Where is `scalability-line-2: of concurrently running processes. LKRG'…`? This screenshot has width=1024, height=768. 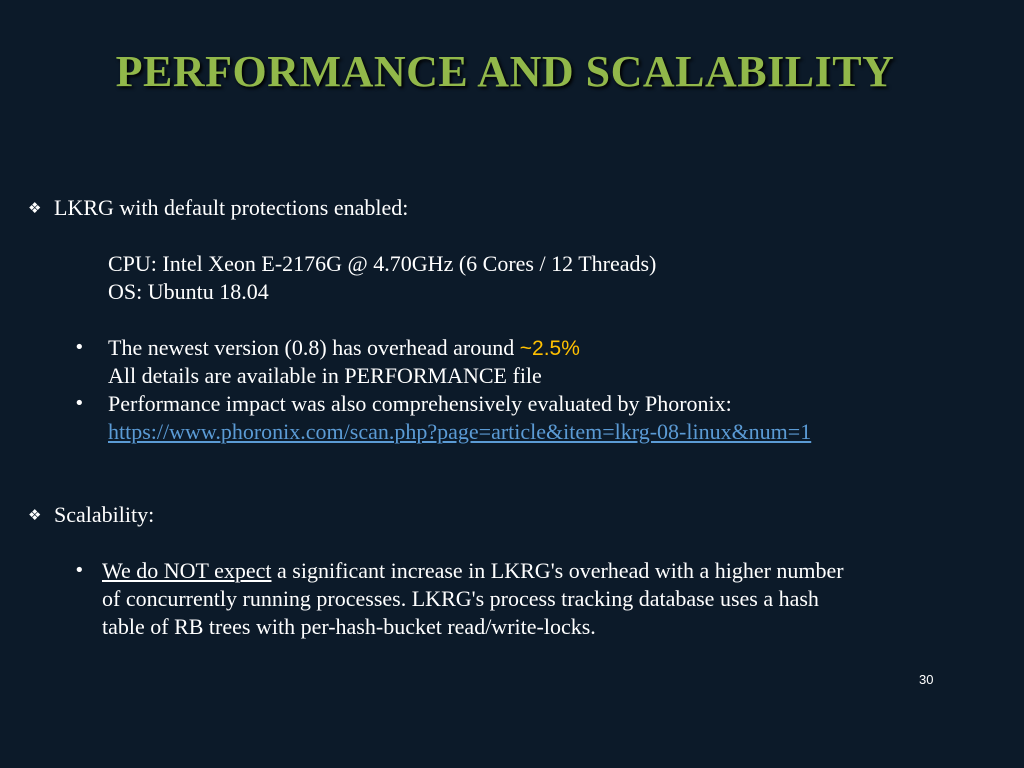
scalability-line-2: of concurrently running processes. LKRG'… is located at coordinates (460, 598).